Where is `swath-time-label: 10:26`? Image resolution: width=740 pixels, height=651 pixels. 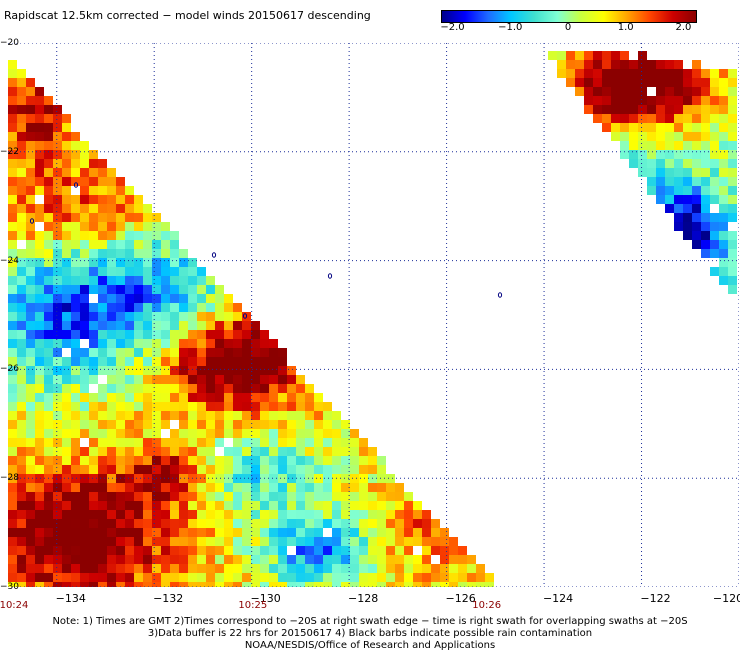 swath-time-label: 10:26 is located at coordinates (487, 605).